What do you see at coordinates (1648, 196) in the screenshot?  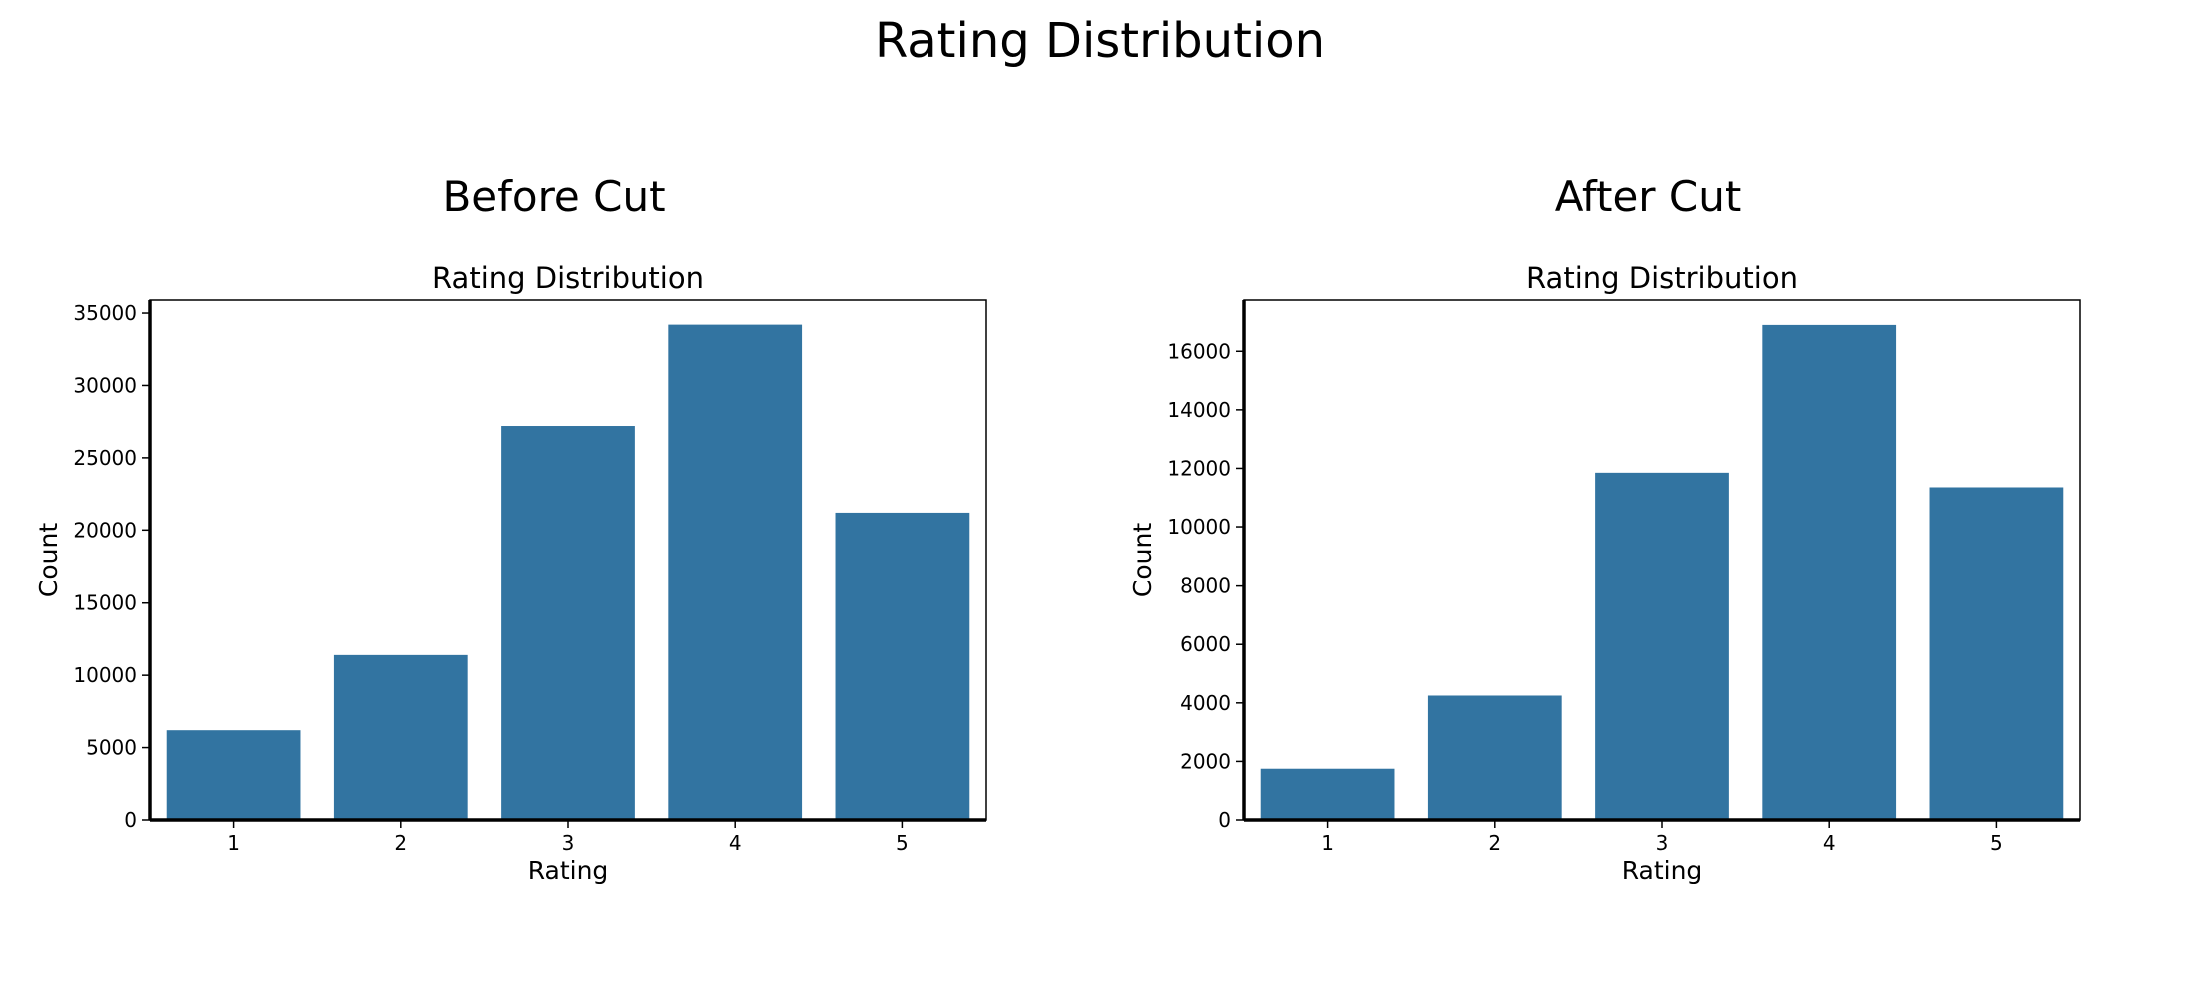 I see `panel-title: After Cut` at bounding box center [1648, 196].